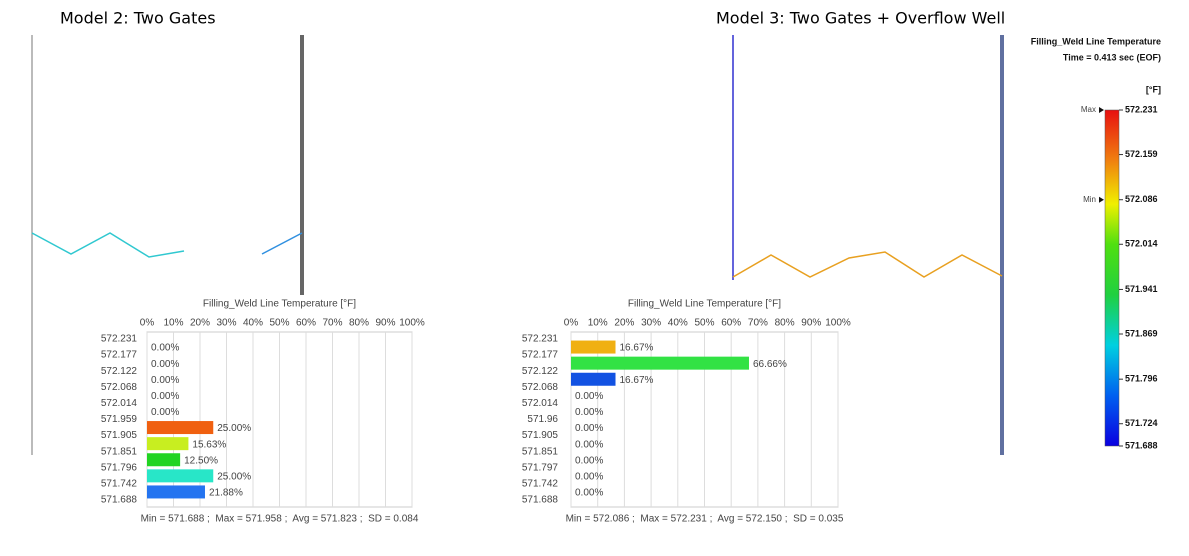  Describe the element at coordinates (119, 467) in the screenshot. I see `bin-label: 571.796` at that location.